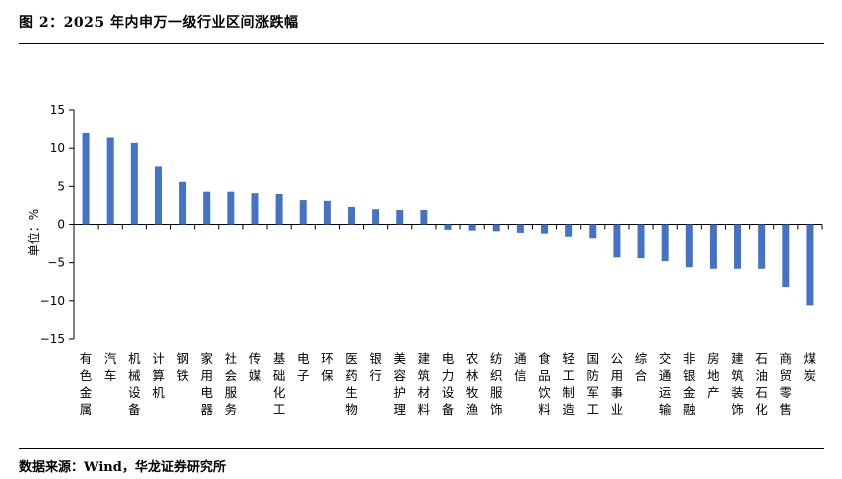 The width and height of the screenshot is (842, 479). What do you see at coordinates (57, 148) in the screenshot?
I see `y-tick-label: 10` at bounding box center [57, 148].